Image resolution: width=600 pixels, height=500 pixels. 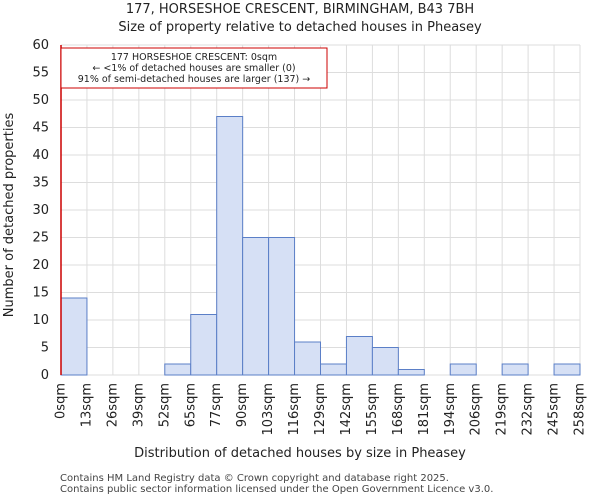 I want to click on x-tick-label: 142sqm, so click(x=346, y=409).